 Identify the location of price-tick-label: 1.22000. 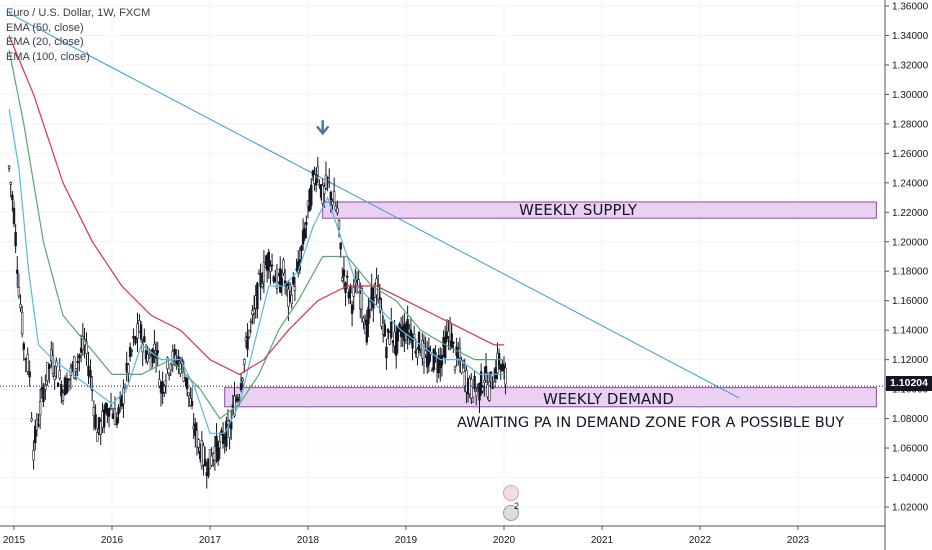
(910, 213).